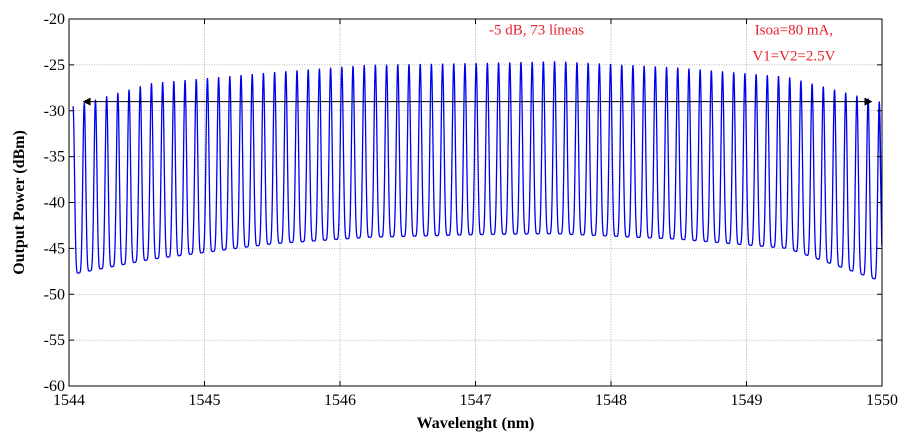 The height and width of the screenshot is (433, 904). Describe the element at coordinates (54, 248) in the screenshot. I see `y-tick-label: -45` at that location.